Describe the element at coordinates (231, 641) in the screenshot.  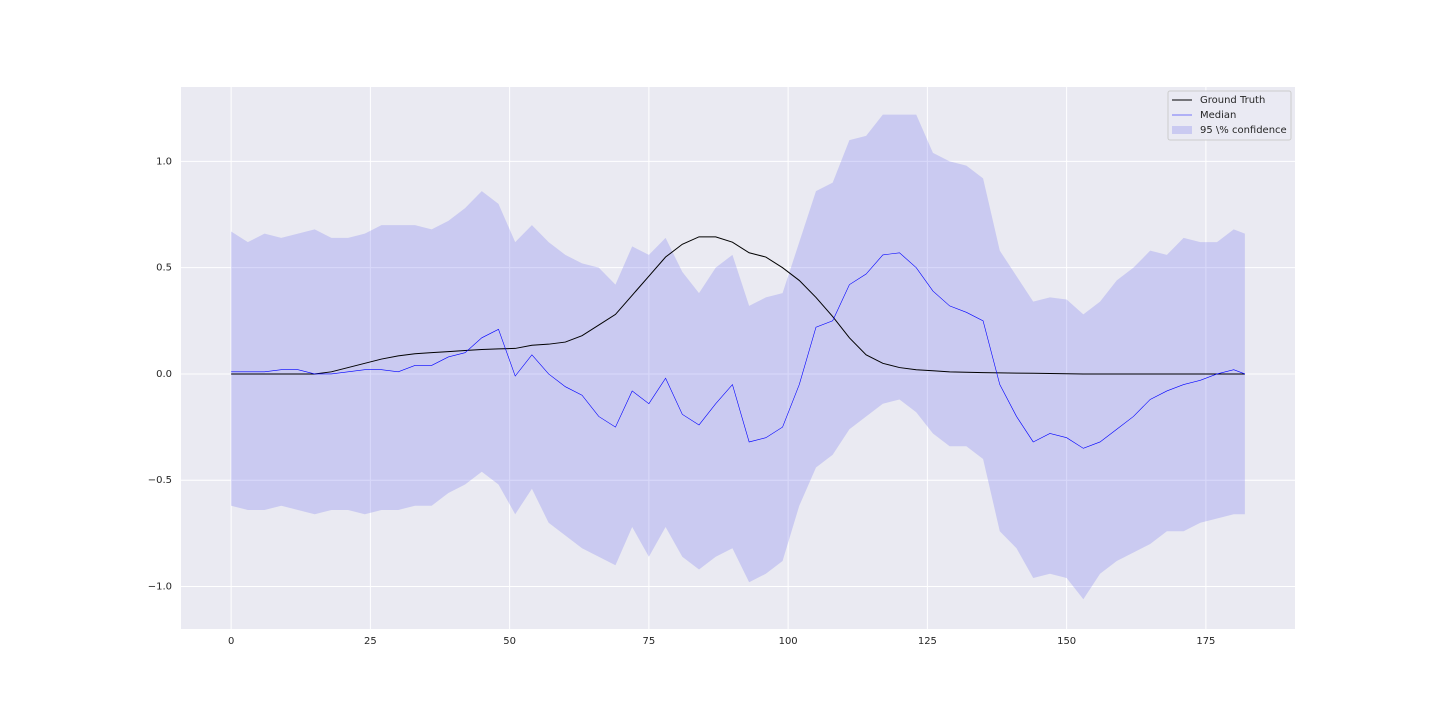
I see `x-tick-label: 0` at that location.